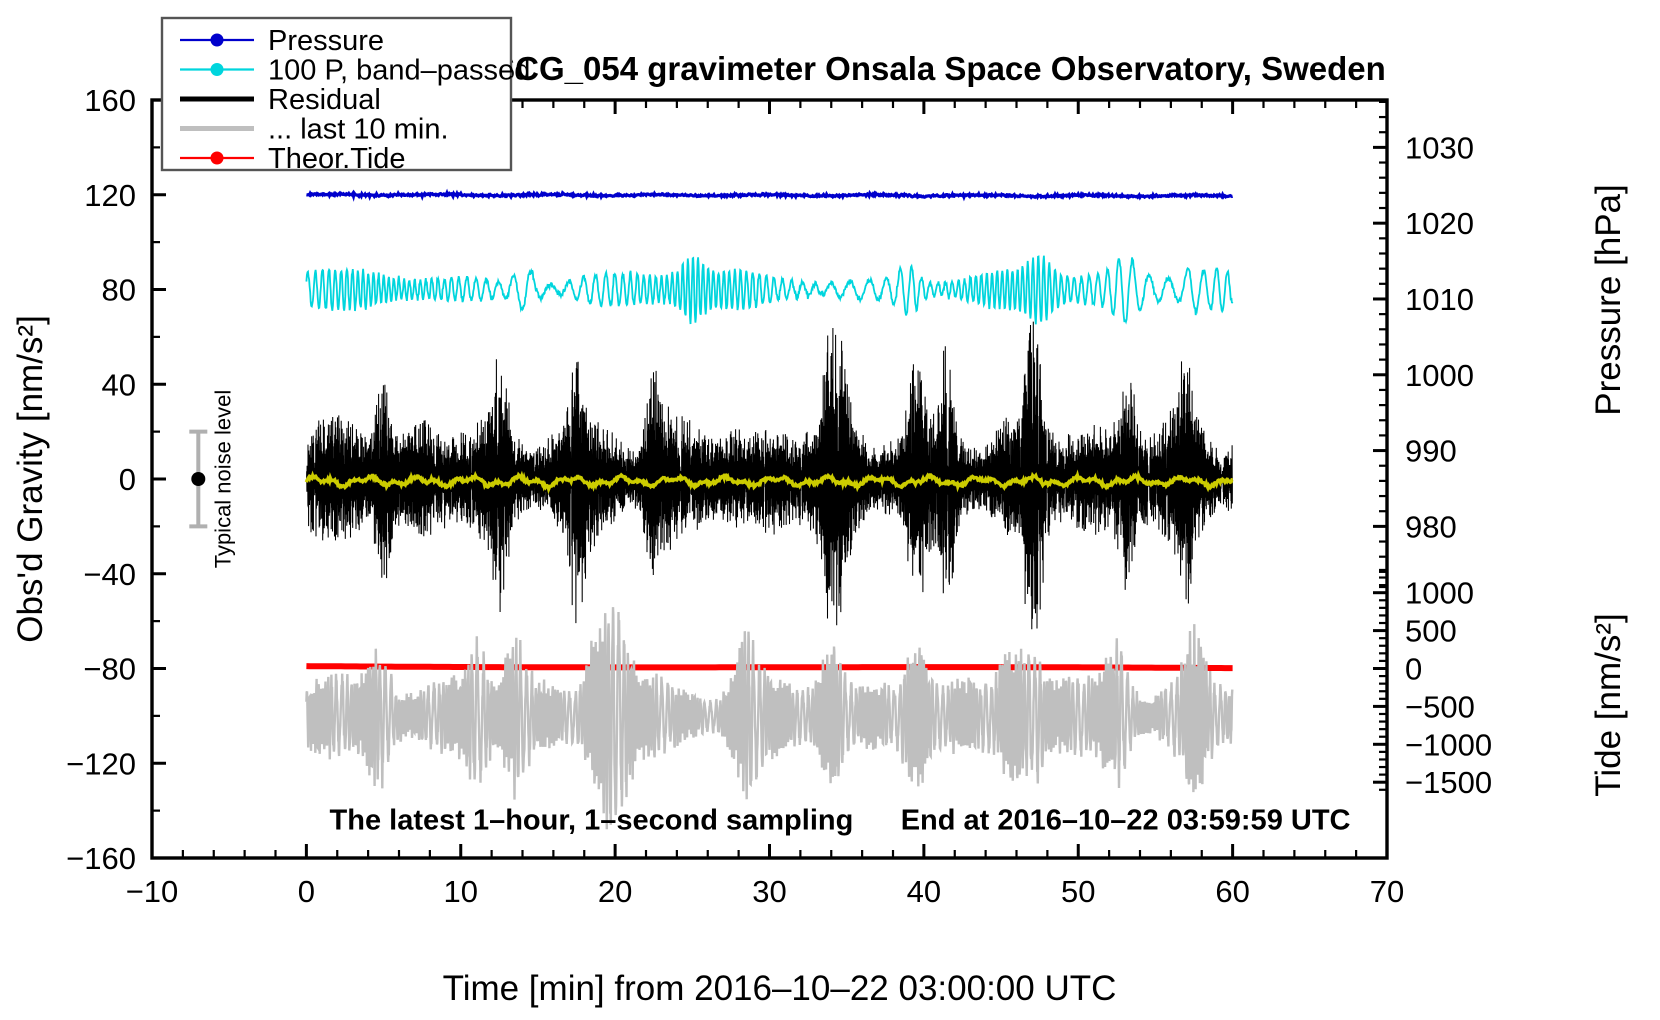 Image resolution: width=1660 pixels, height=1020 pixels. I want to click on typical-noise-level-annotation: Typical noise level, so click(212, 479).